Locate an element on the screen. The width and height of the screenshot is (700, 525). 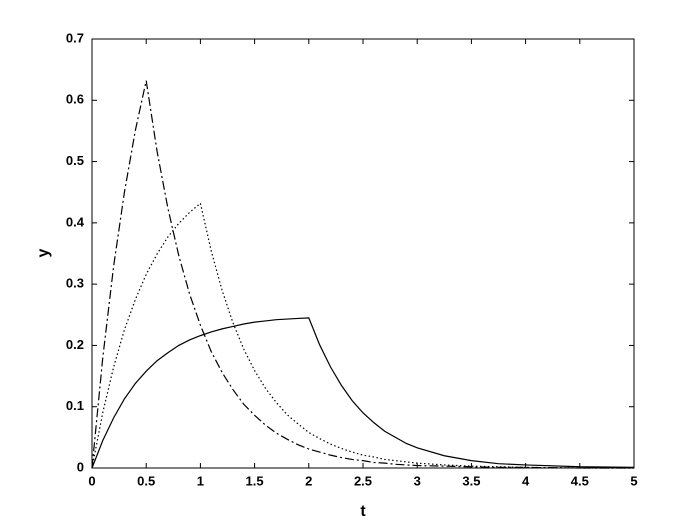
x-tick-label: 4 is located at coordinates (526, 480).